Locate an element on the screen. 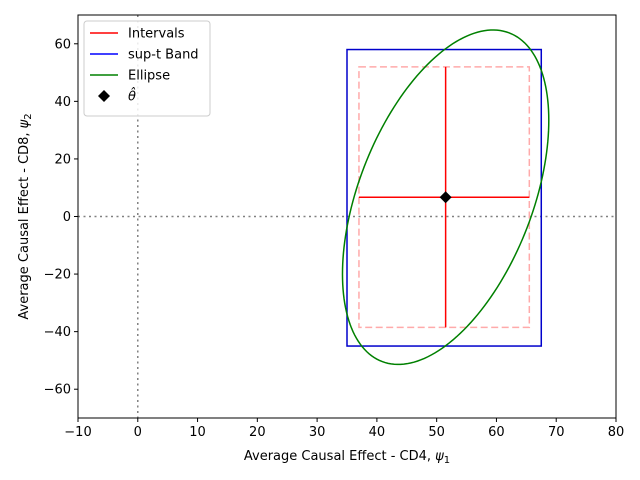  y-tick-label: −20 is located at coordinates (57, 275).